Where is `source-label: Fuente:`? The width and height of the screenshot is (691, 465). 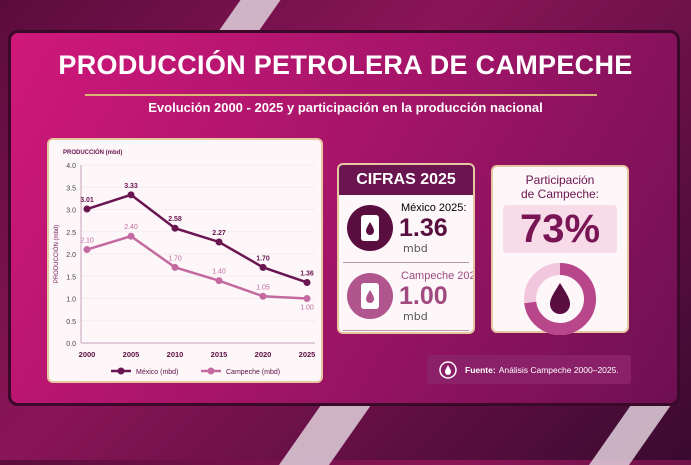
source-label: Fuente: is located at coordinates (480, 369).